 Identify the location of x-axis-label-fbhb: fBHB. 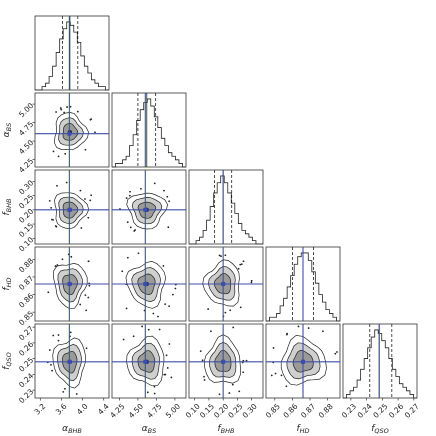
(227, 429).